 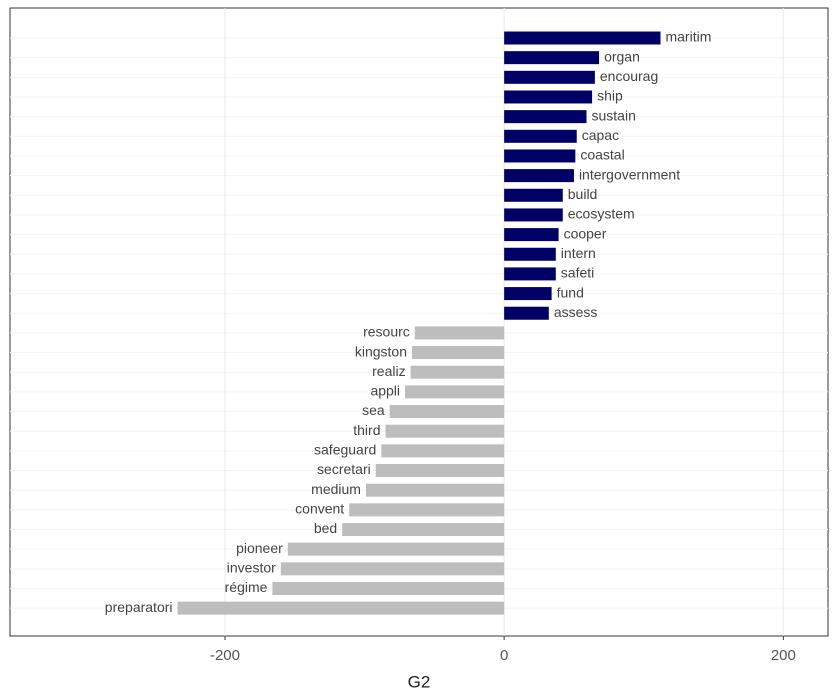 I want to click on bar-label: bed, so click(x=325, y=528).